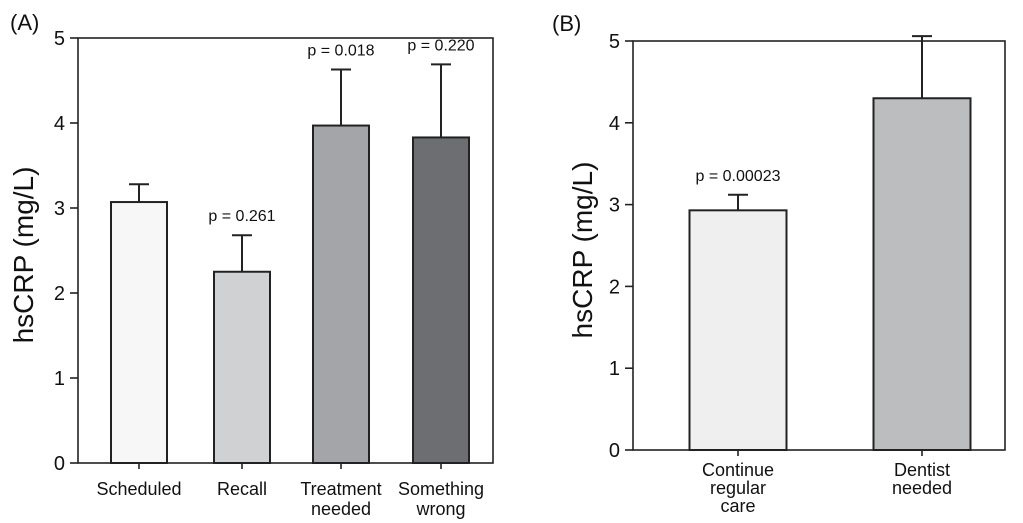  Describe the element at coordinates (242, 489) in the screenshot. I see `panel-a-category-label-1-0: Recall` at that location.